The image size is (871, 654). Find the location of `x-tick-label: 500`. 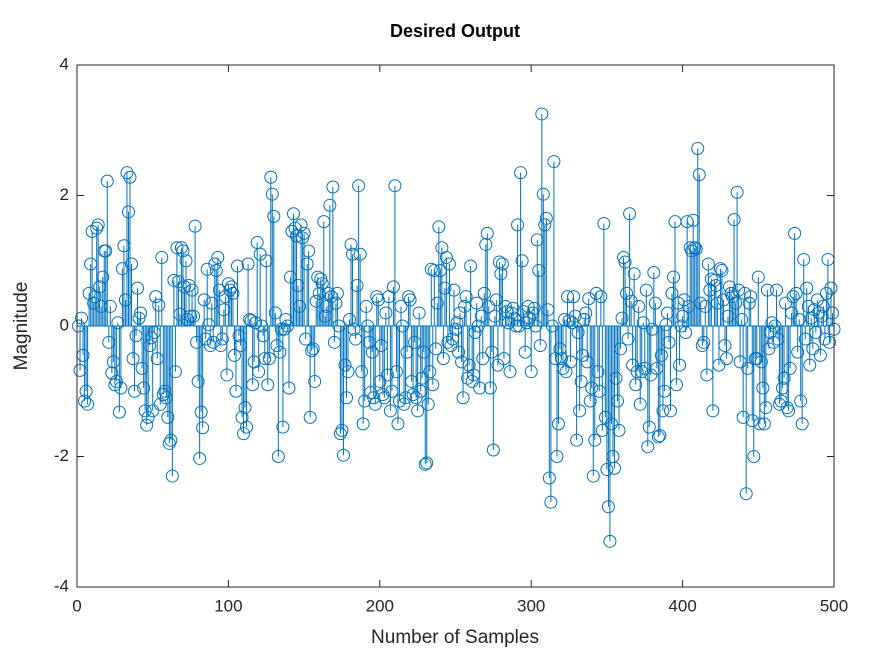

x-tick-label: 500 is located at coordinates (834, 605).